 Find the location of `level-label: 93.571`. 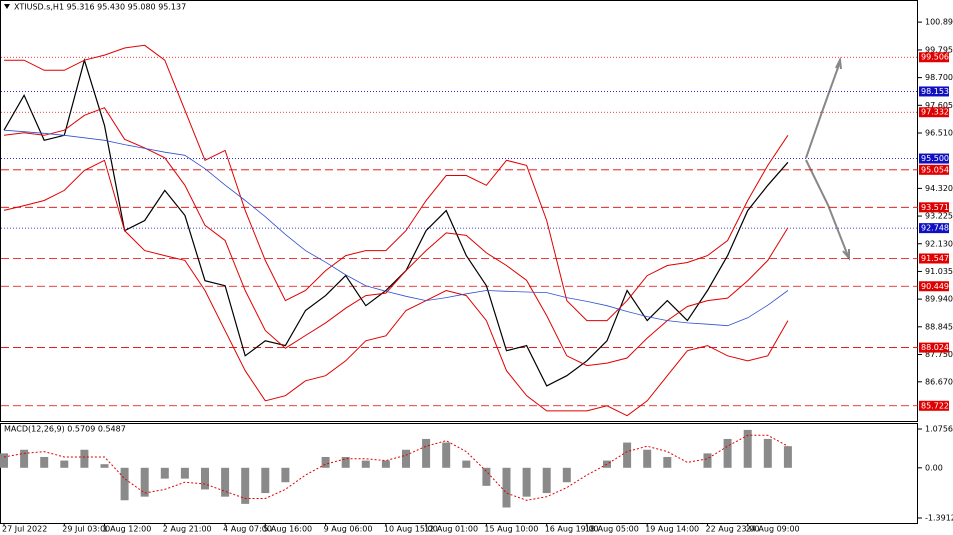

level-label: 93.571 is located at coordinates (935, 207).